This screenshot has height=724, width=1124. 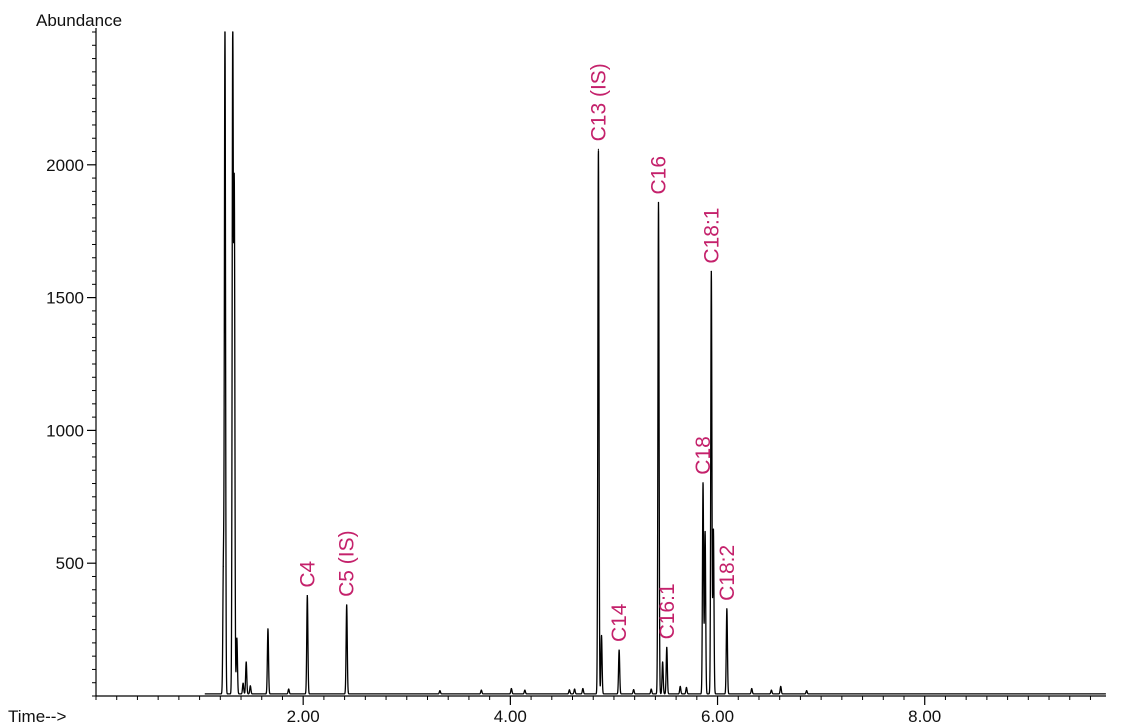 What do you see at coordinates (510, 715) in the screenshot?
I see `x-tick-label: 4.00` at bounding box center [510, 715].